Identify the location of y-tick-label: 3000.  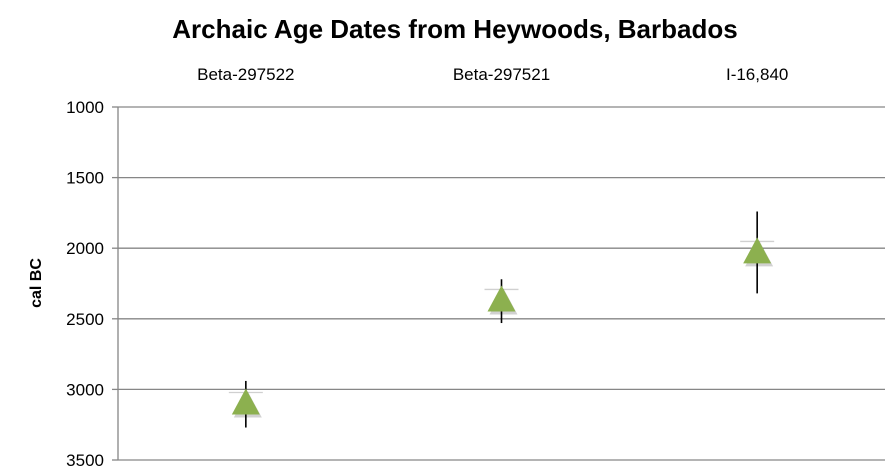
(85, 389).